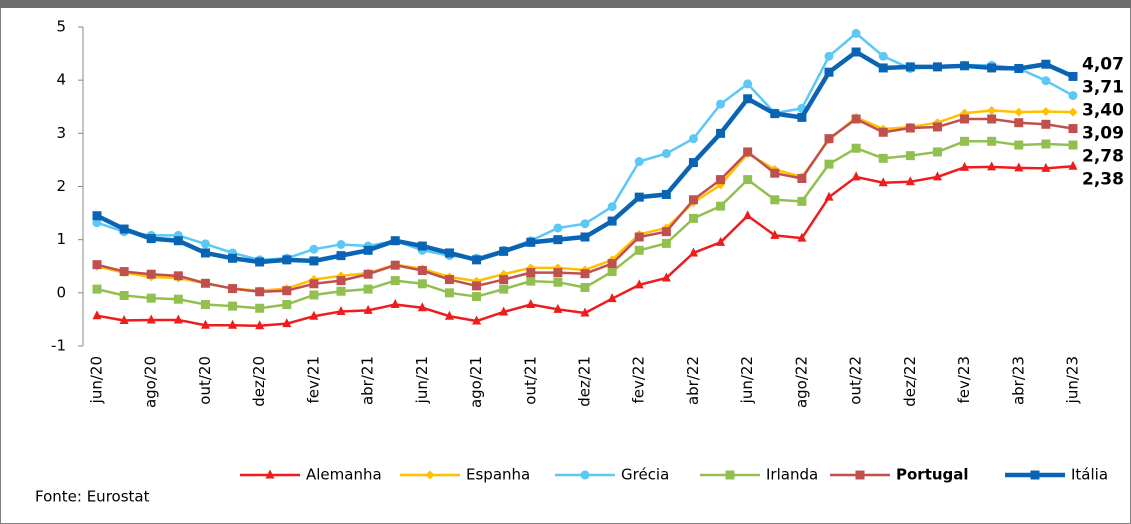 The height and width of the screenshot is (524, 1131). What do you see at coordinates (498, 475) in the screenshot?
I see `legend-label: Espanha` at bounding box center [498, 475].